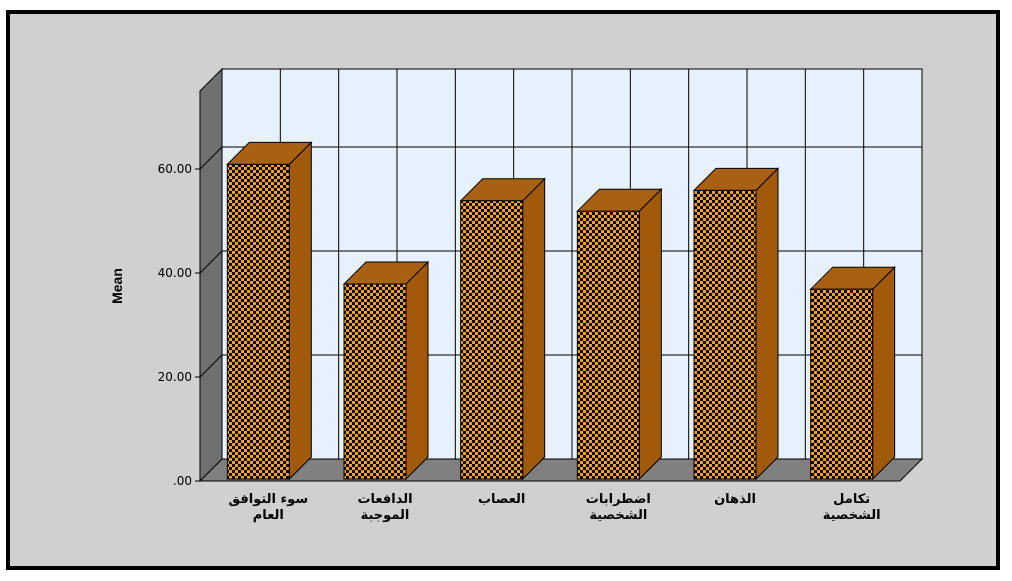 This screenshot has height=581, width=1012. I want to click on x-category-label: العصاب, so click(501, 499).